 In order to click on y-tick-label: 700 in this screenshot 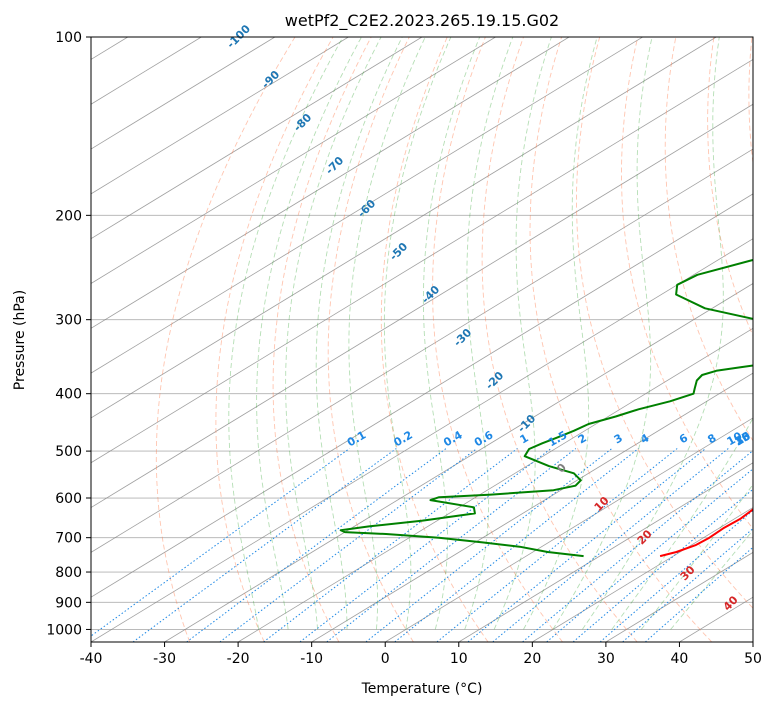, I will do `click(68, 539)`.